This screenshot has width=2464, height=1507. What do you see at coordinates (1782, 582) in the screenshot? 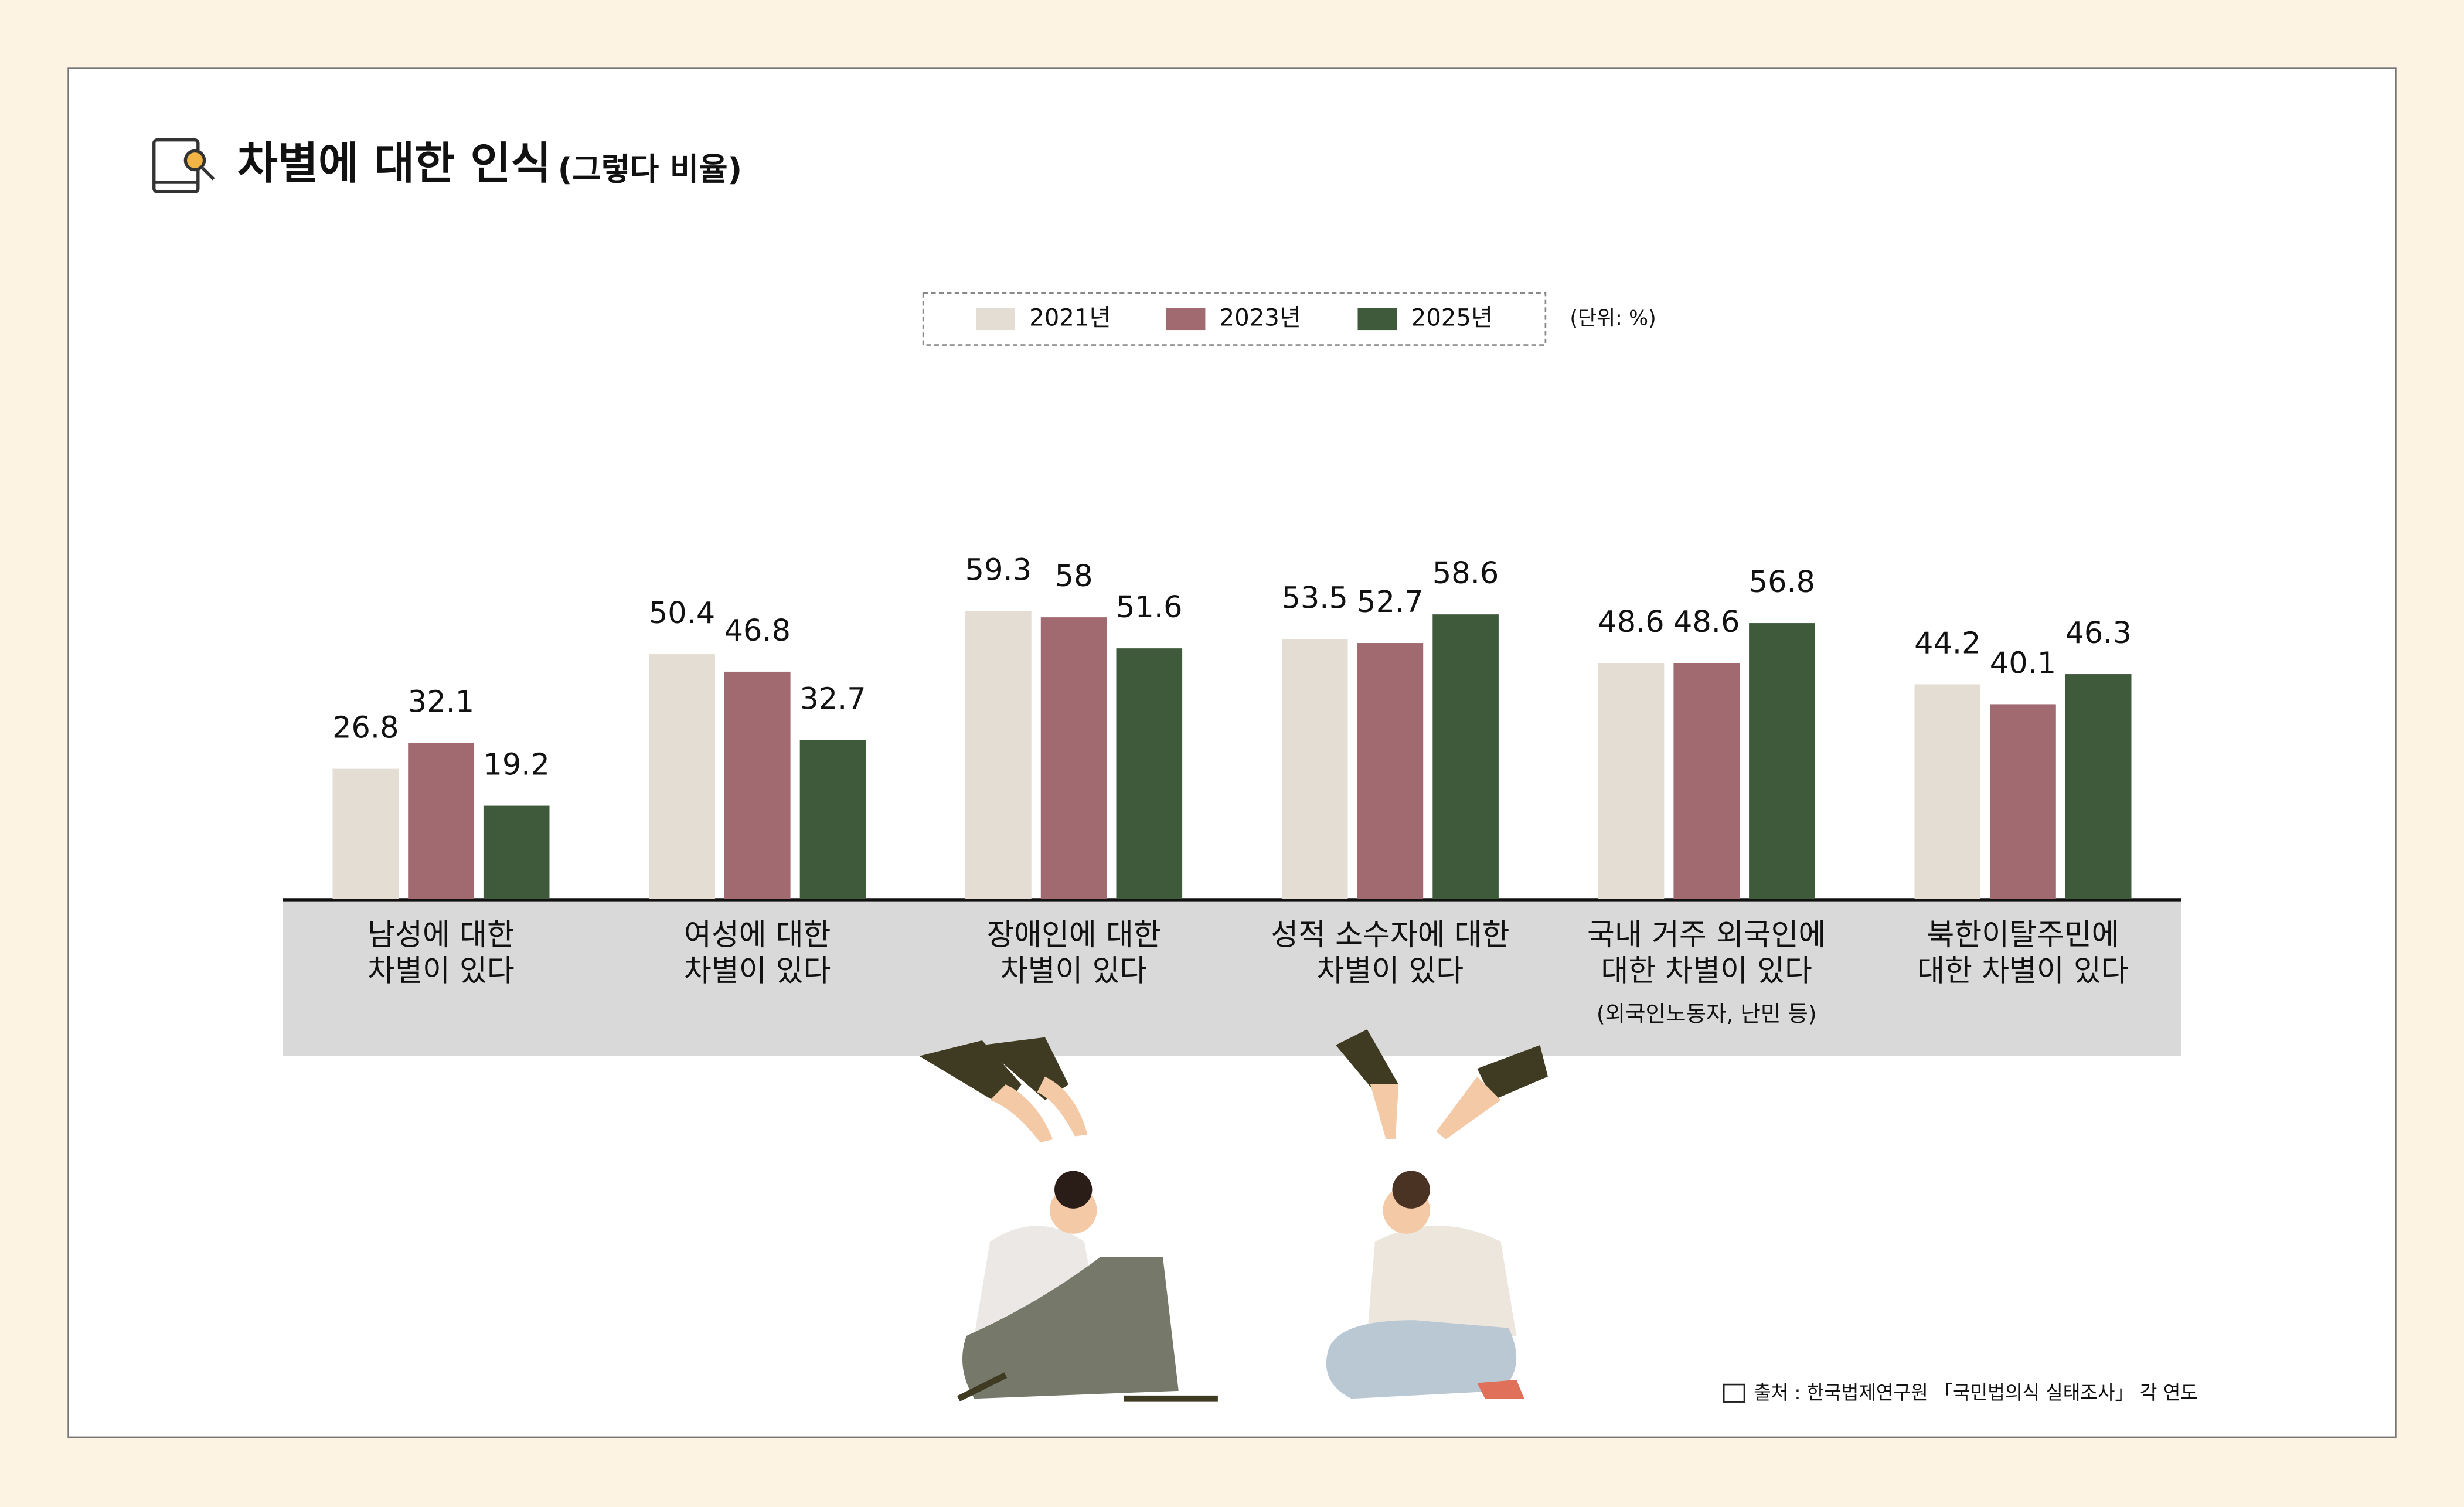
I see `value-label: 56.8` at bounding box center [1782, 582].